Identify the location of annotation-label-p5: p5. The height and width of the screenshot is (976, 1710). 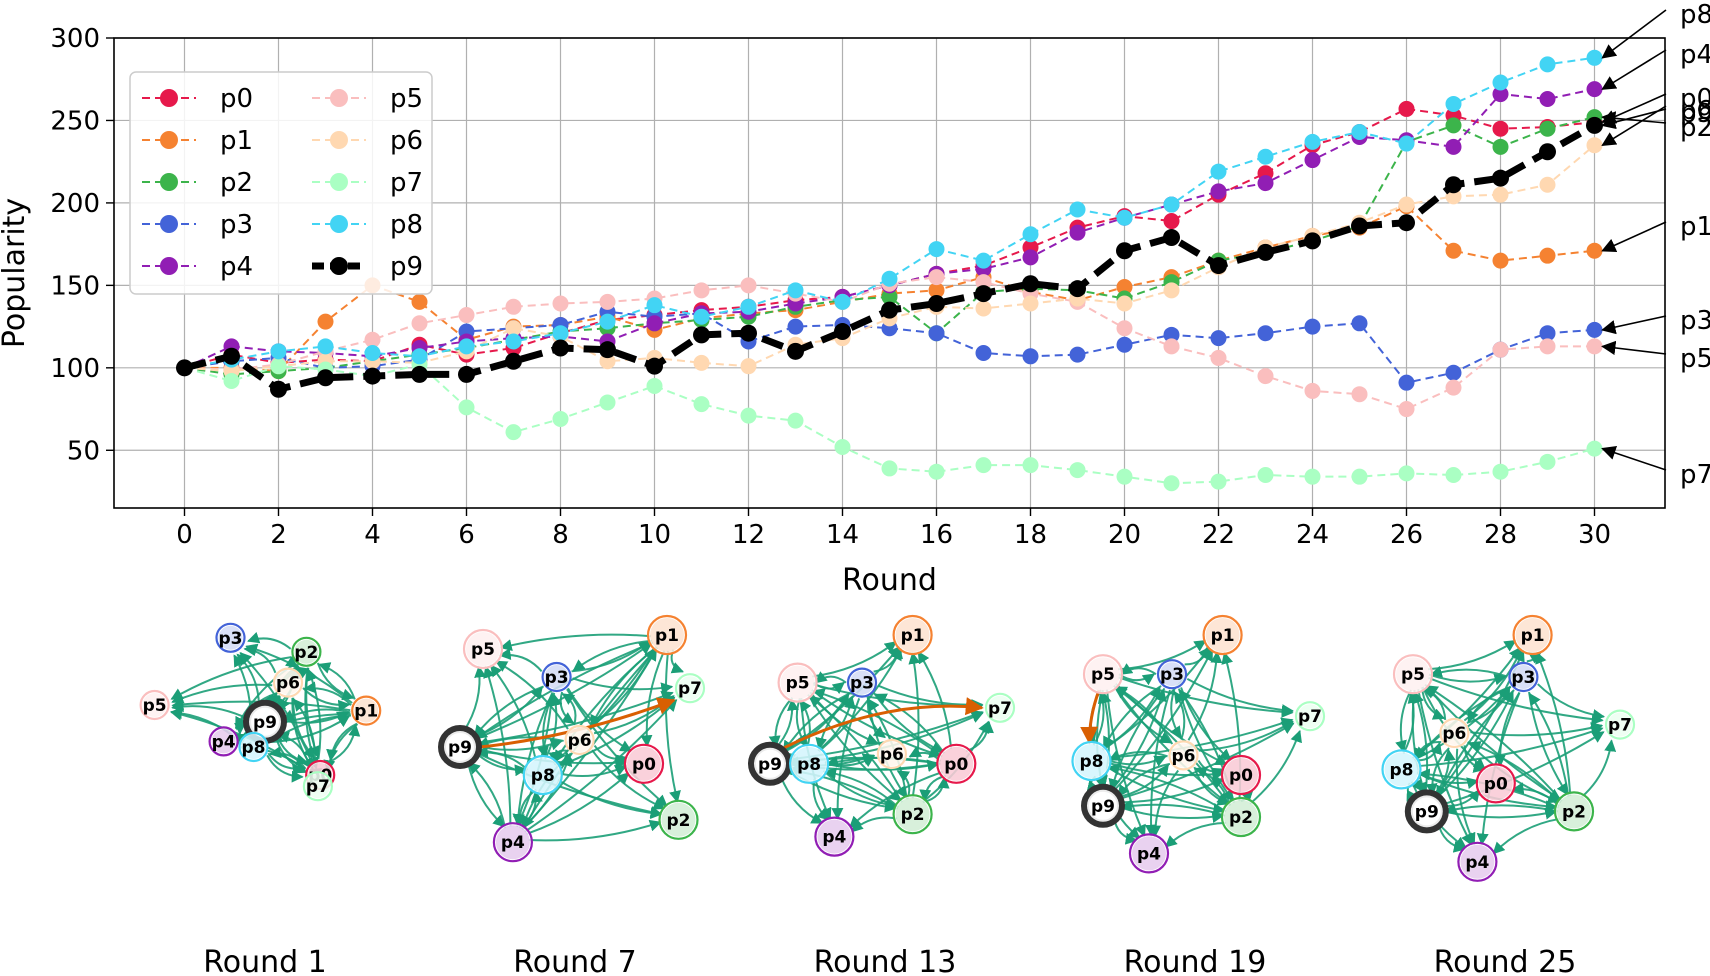
(1695, 359).